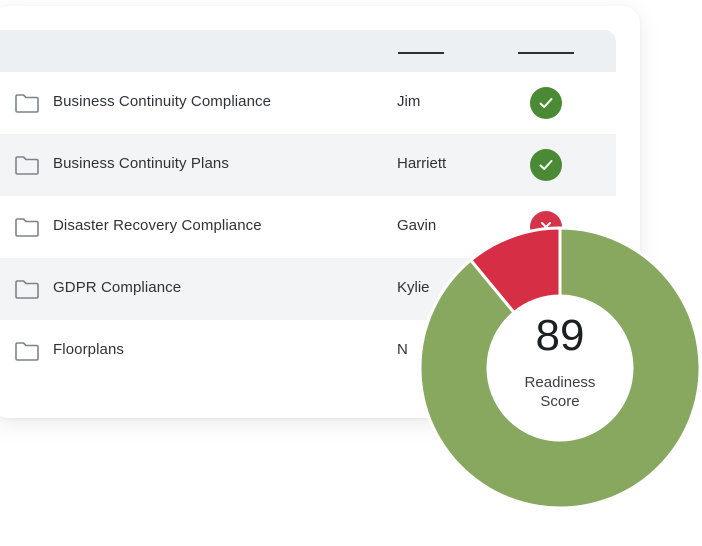 This screenshot has width=702, height=546. Describe the element at coordinates (308, 165) in the screenshot. I see `table-row: Business Continuity Plans Harriett` at that location.